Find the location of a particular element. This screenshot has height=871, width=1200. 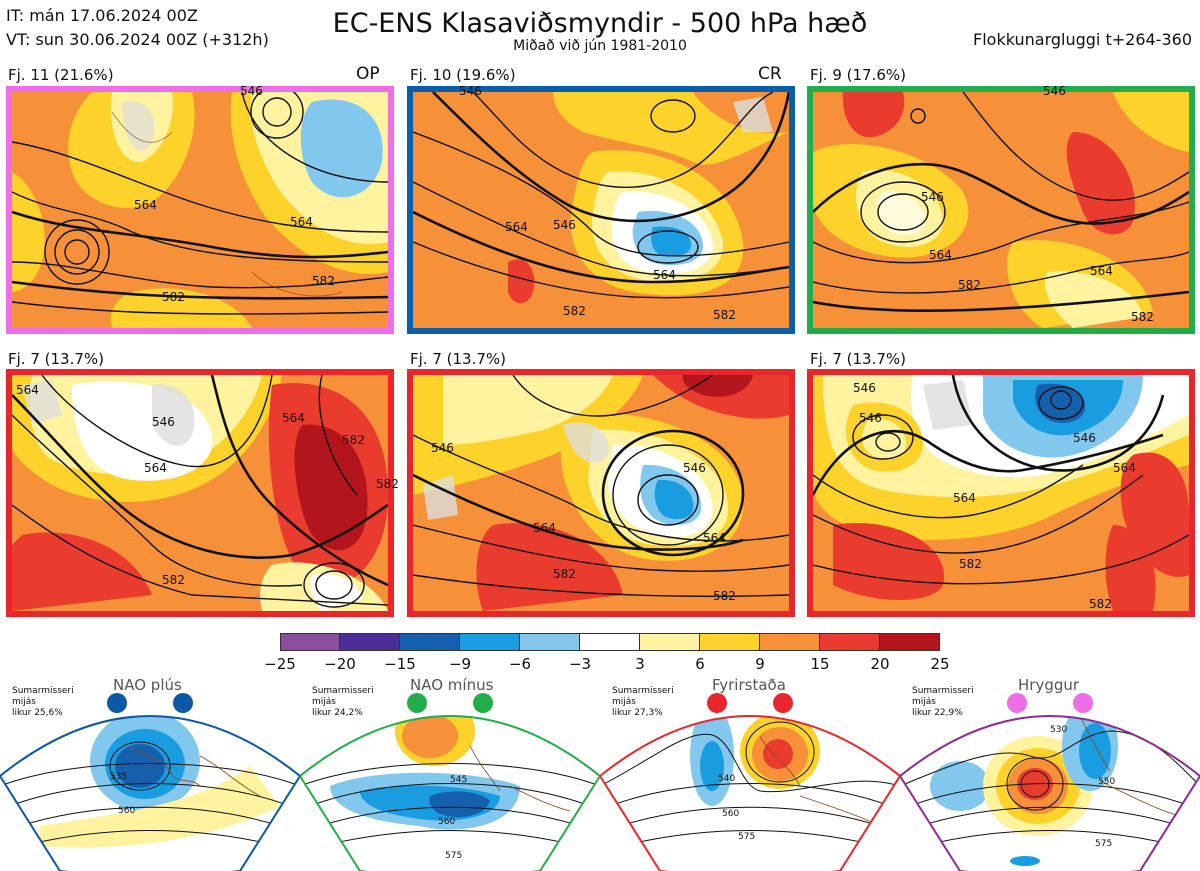

panel-2-tag: CR is located at coordinates (770, 74).